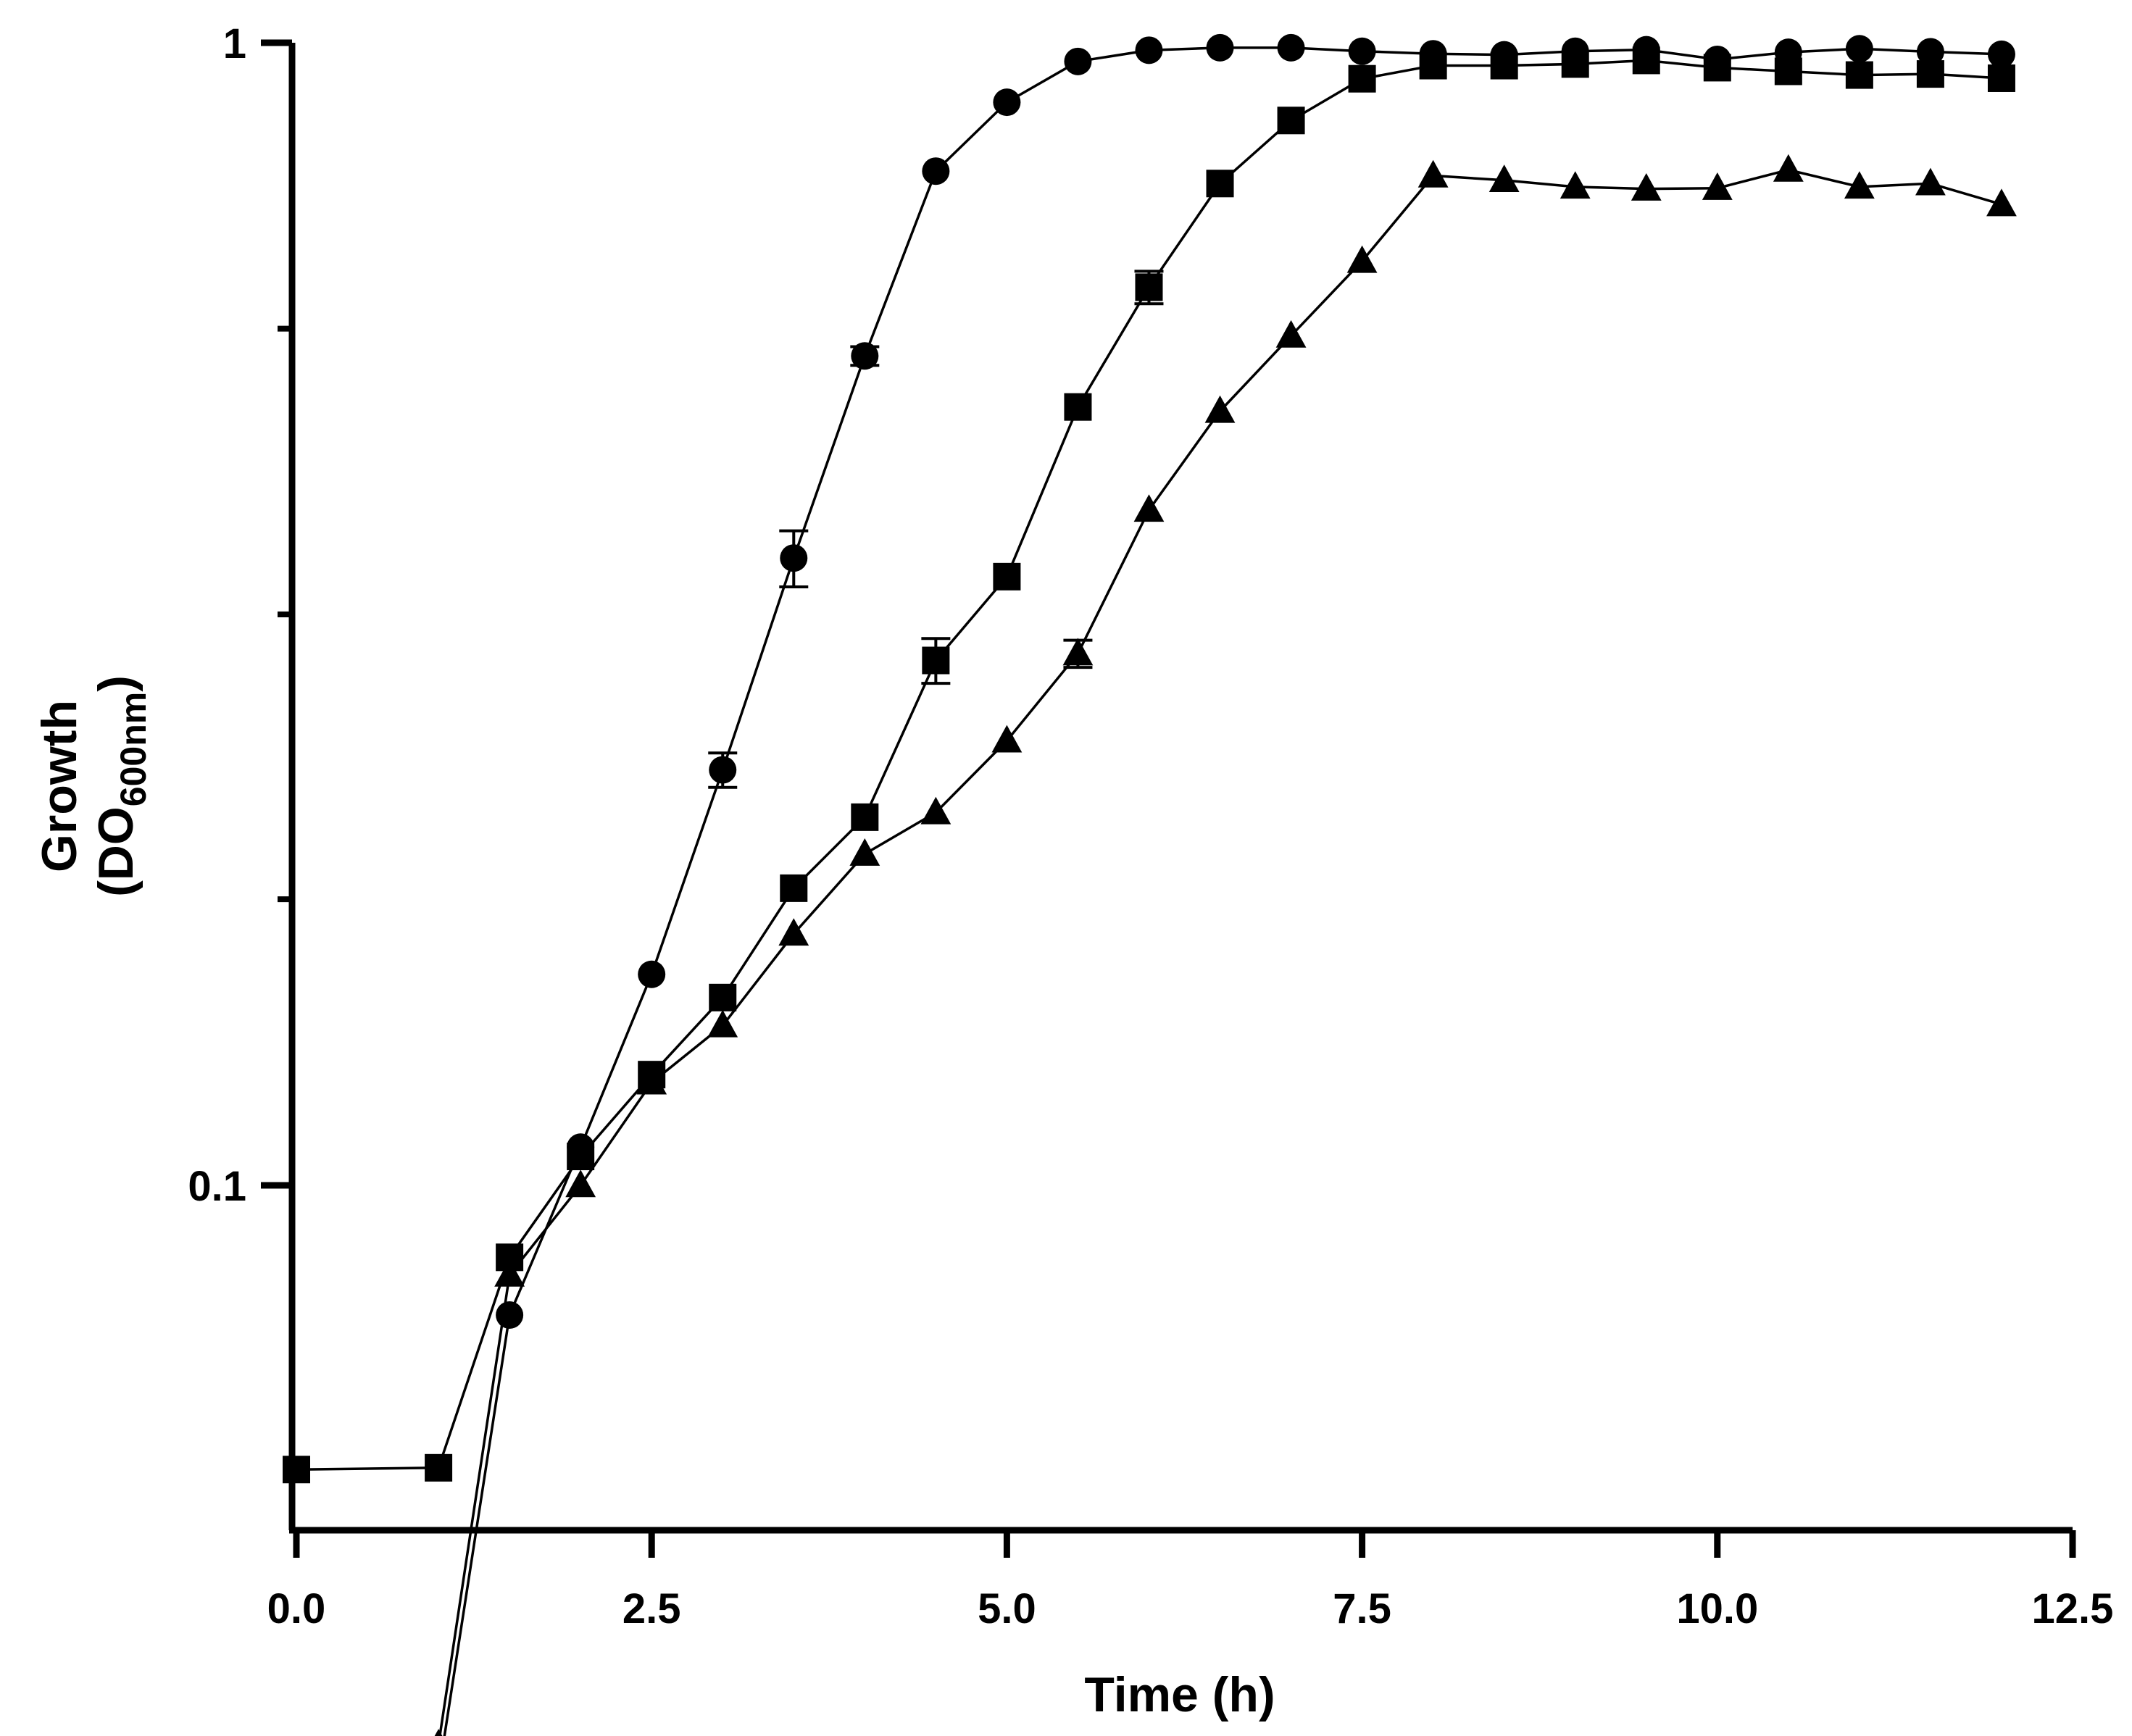 This screenshot has width=2132, height=1736. What do you see at coordinates (115, 683) in the screenshot?
I see `y-axis-title-suffix: )` at bounding box center [115, 683].